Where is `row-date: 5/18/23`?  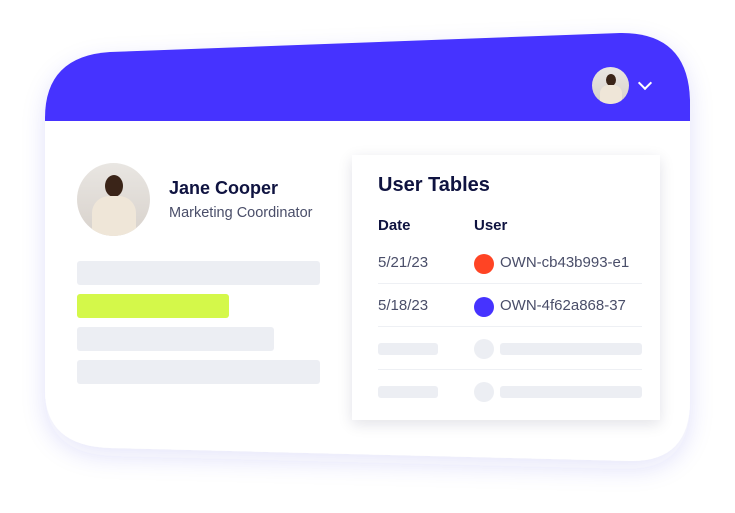 row-date: 5/18/23 is located at coordinates (403, 305).